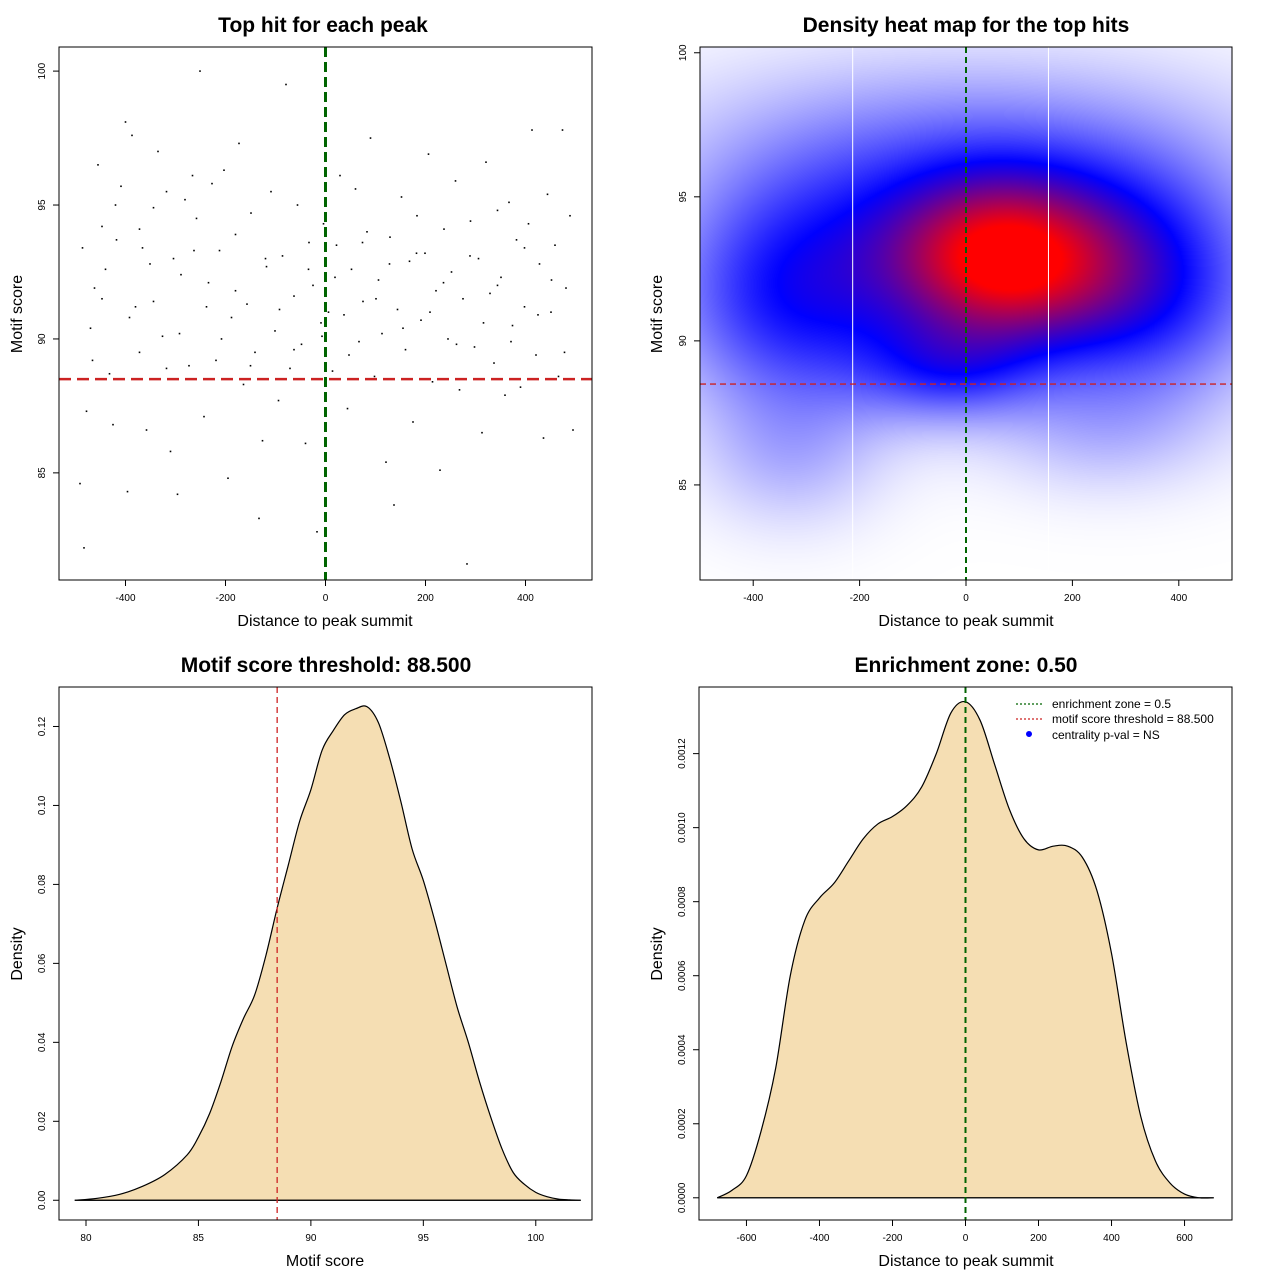 This screenshot has width=1280, height=1280. What do you see at coordinates (682, 753) in the screenshot?
I see `y-tick-label: 0.0012` at bounding box center [682, 753].